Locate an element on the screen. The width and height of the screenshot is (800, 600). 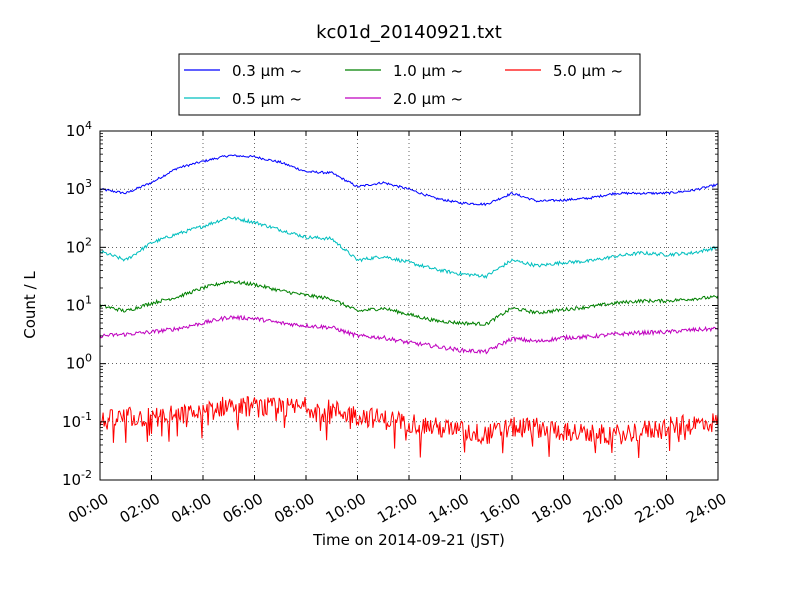
legend-label-0: 0.3 μm ~ is located at coordinates (267, 71).